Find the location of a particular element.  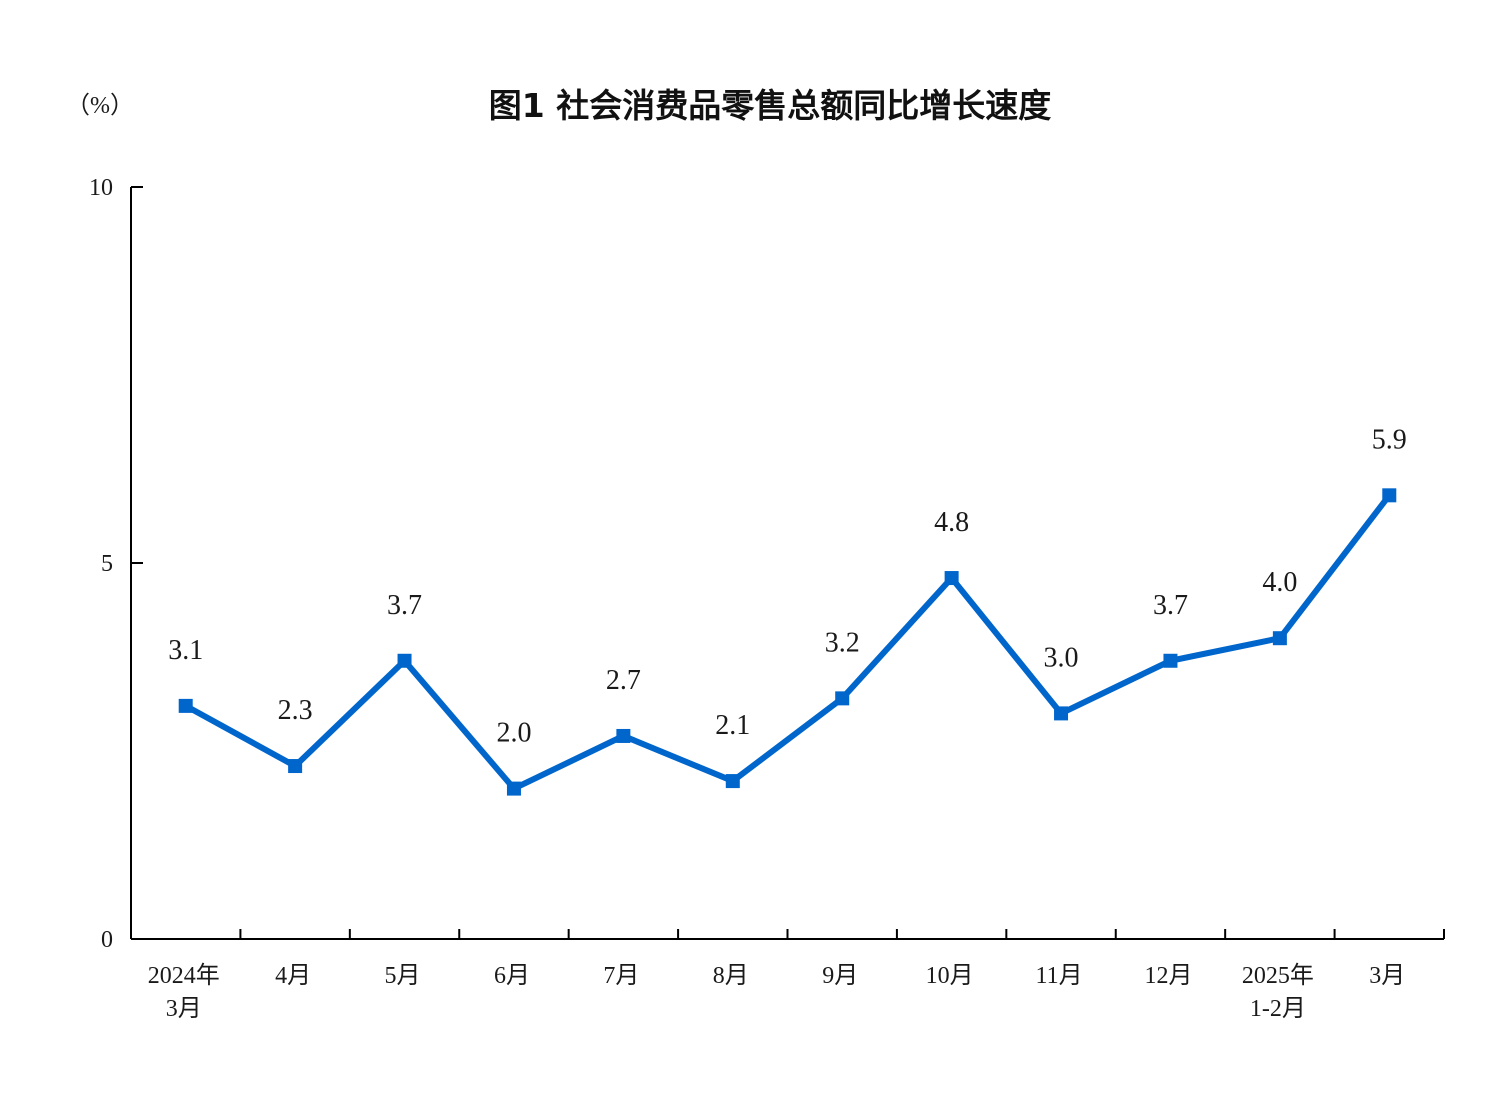

x-tick-label: 1-2月 is located at coordinates (1278, 1009).